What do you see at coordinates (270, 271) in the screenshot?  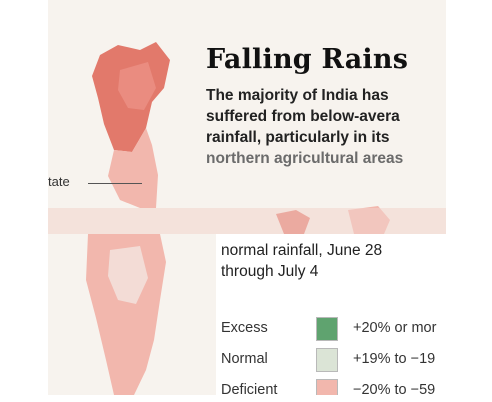 I see `legend-heading-line-2: through July 4` at bounding box center [270, 271].